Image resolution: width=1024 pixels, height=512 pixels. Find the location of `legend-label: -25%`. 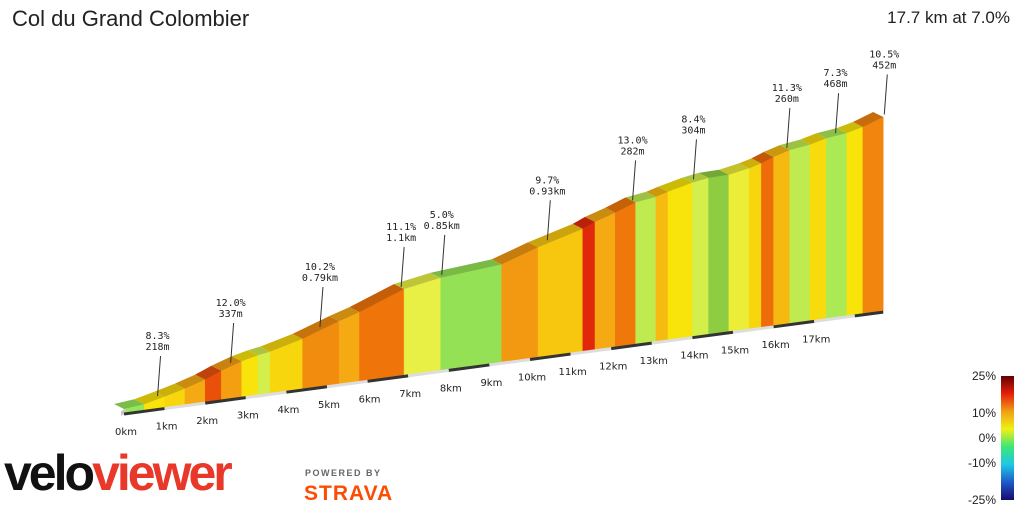

legend-label: -25% is located at coordinates (982, 500).